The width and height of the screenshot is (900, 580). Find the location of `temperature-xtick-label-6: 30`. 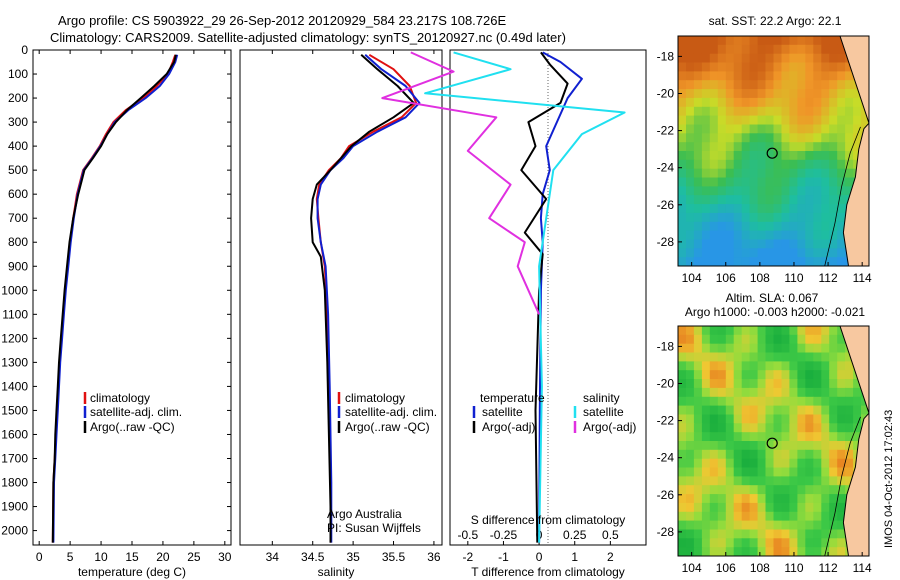

temperature-xtick-label-6: 30 is located at coordinates (225, 557).